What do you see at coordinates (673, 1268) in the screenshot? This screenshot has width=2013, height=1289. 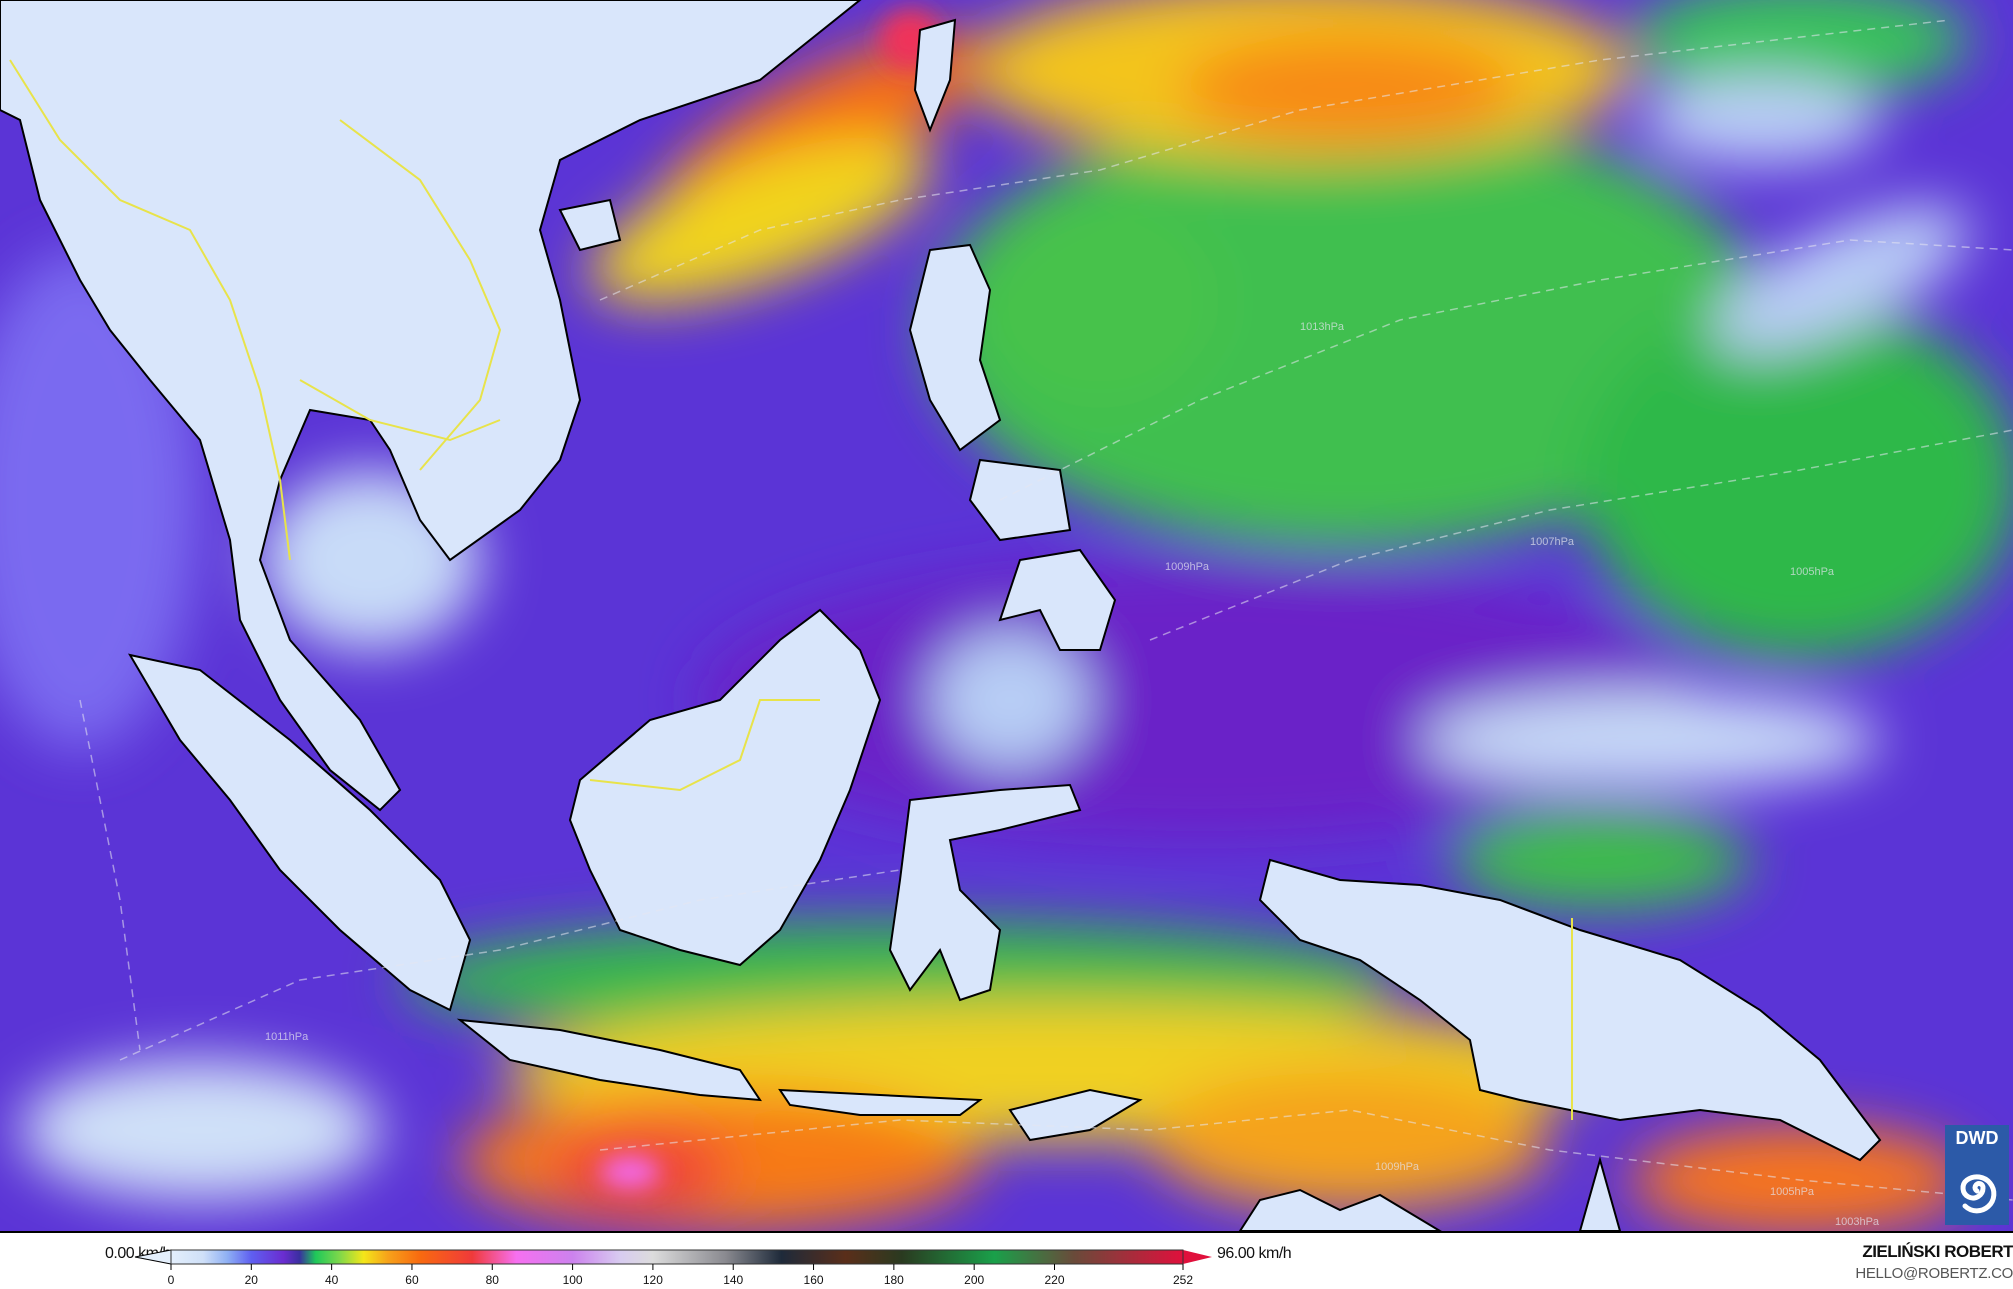 I see `colorbar: 0 20 40 60 80 100 120 140 160 180 200 220 252` at bounding box center [673, 1268].